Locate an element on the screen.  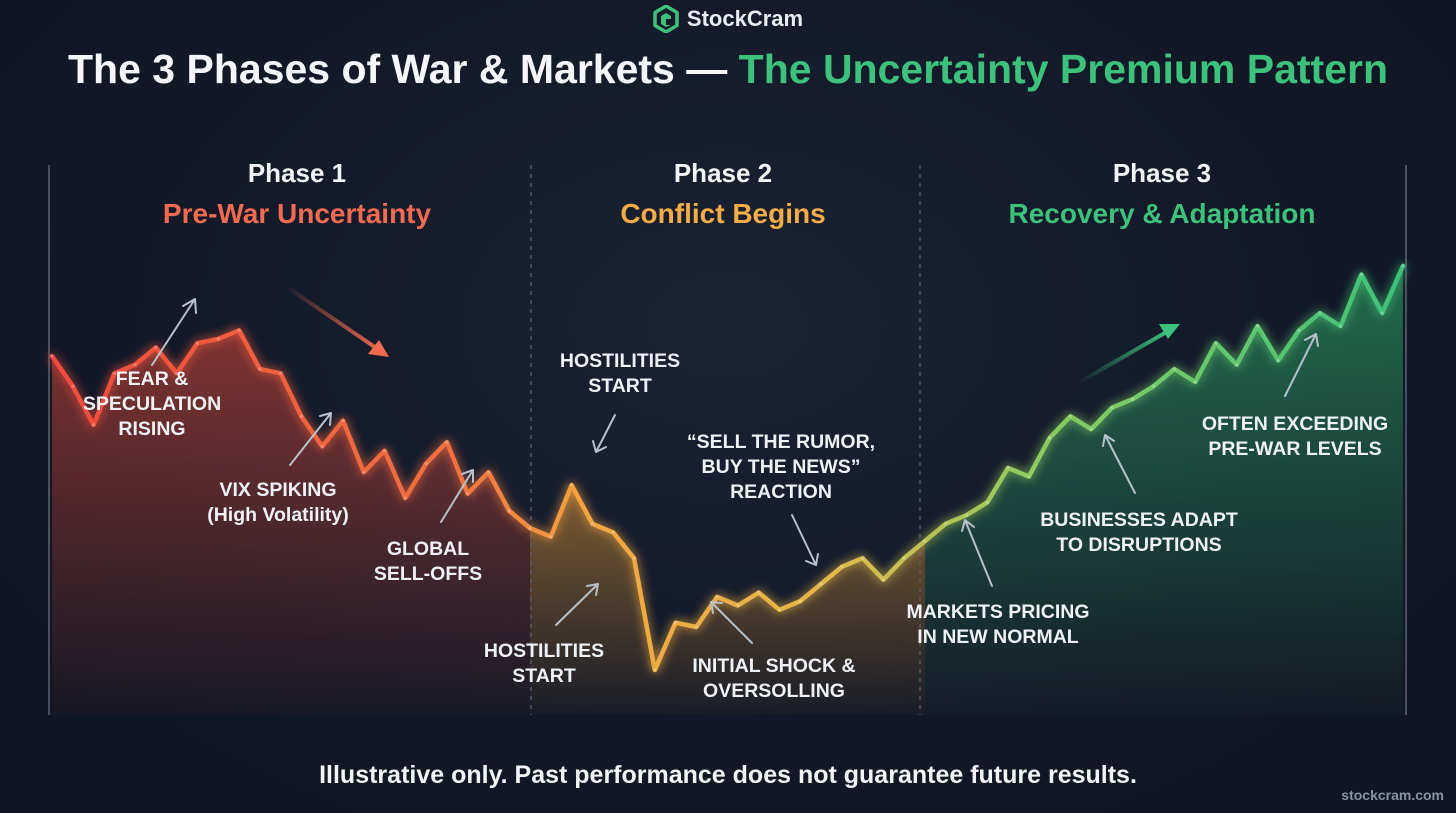
annotation-line: OVERSOLLING is located at coordinates (774, 691).